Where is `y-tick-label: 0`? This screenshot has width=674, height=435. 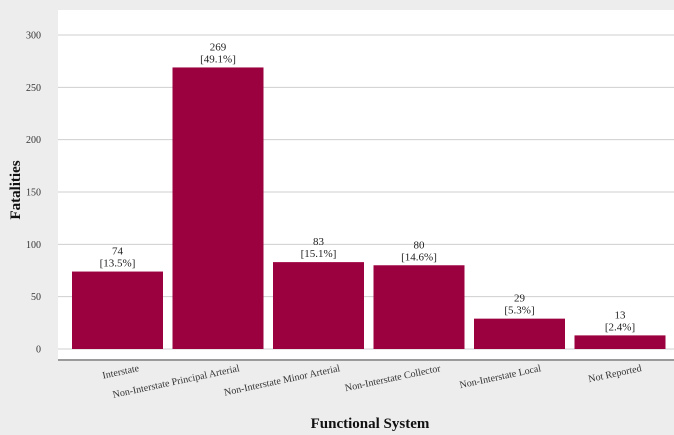 y-tick-label: 0 is located at coordinates (38, 350).